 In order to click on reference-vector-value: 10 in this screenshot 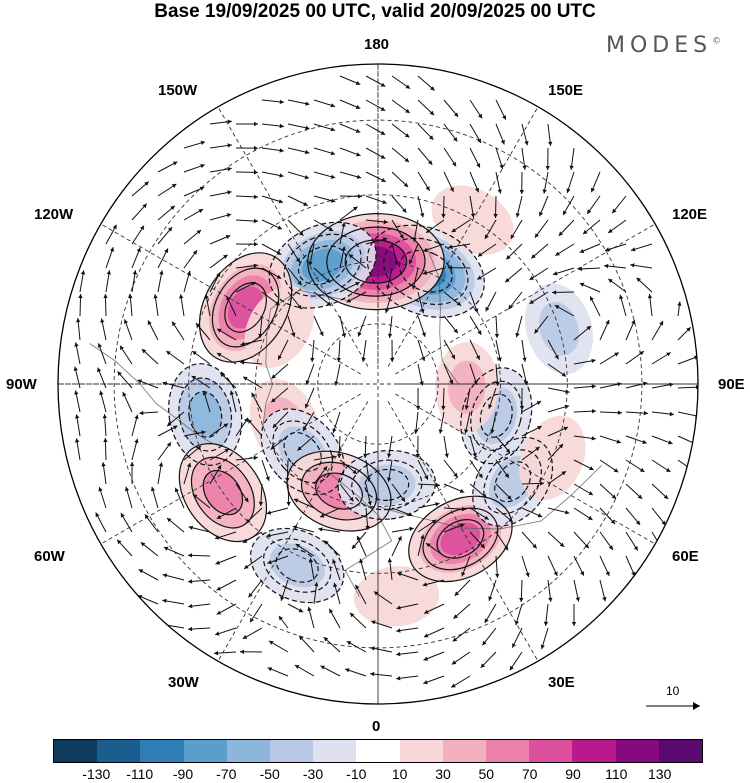, I will do `click(673, 691)`.